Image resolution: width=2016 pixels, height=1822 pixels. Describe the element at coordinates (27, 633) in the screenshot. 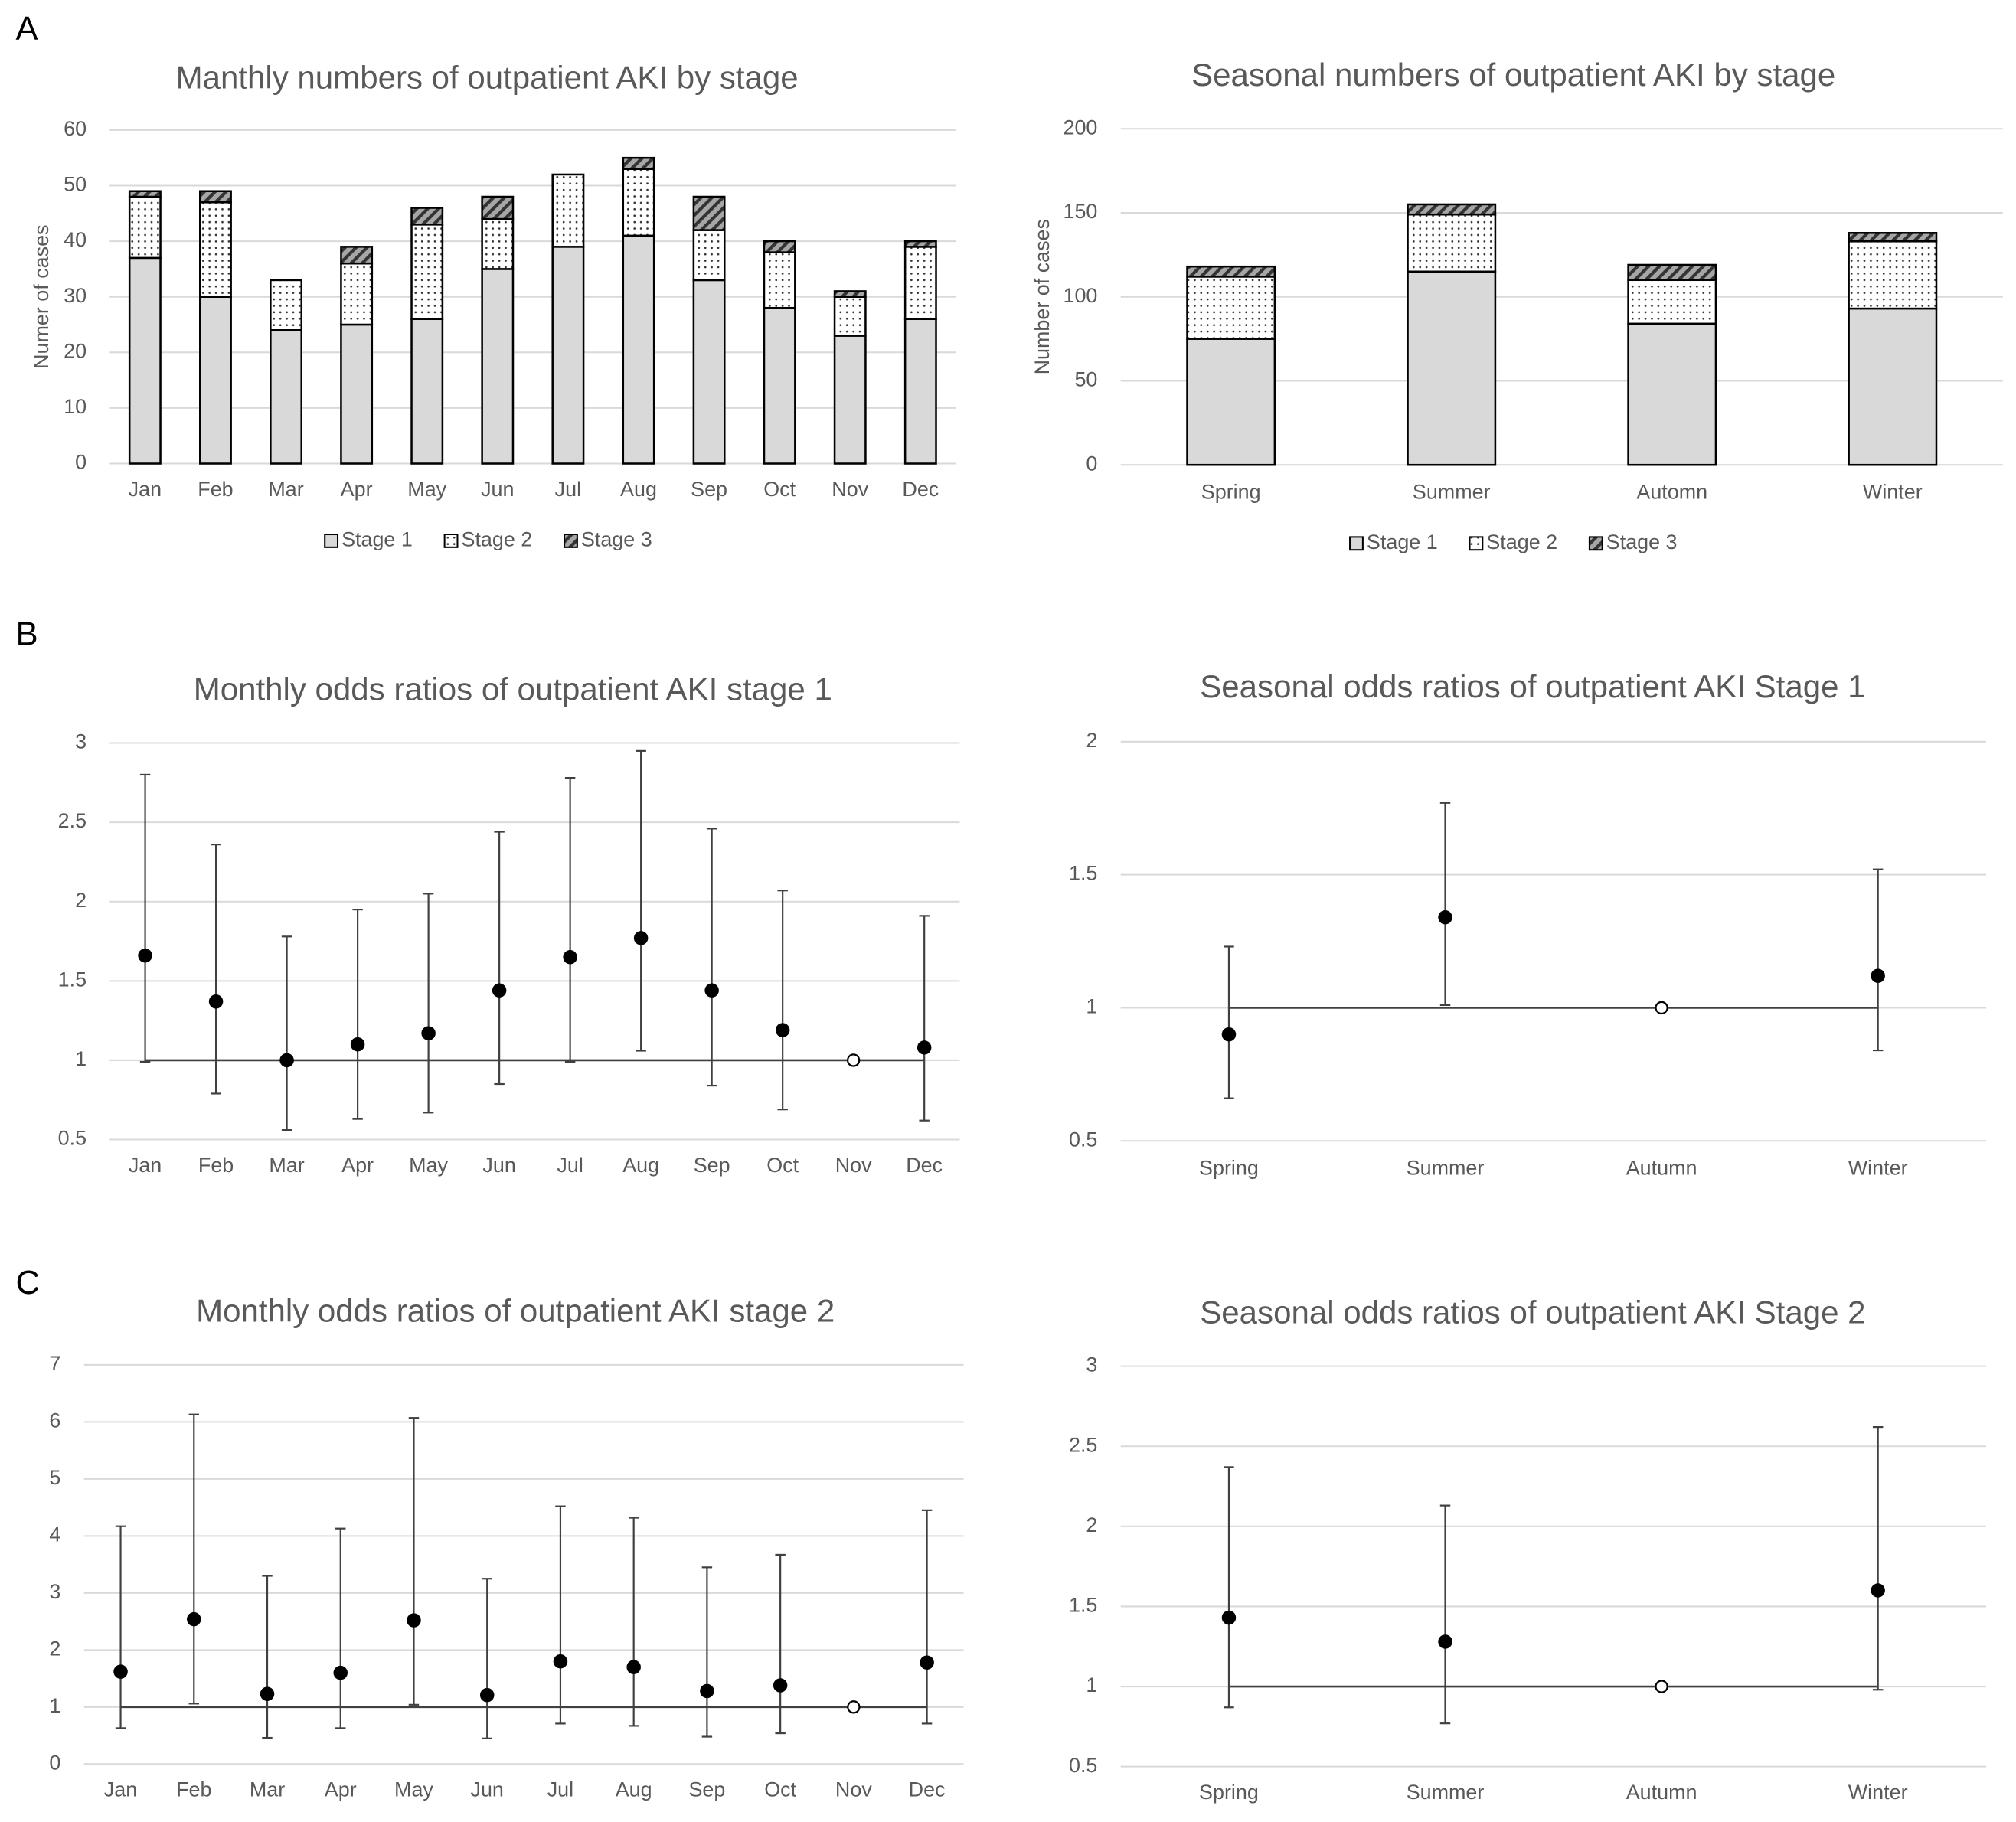

I see `panel-label: B` at that location.